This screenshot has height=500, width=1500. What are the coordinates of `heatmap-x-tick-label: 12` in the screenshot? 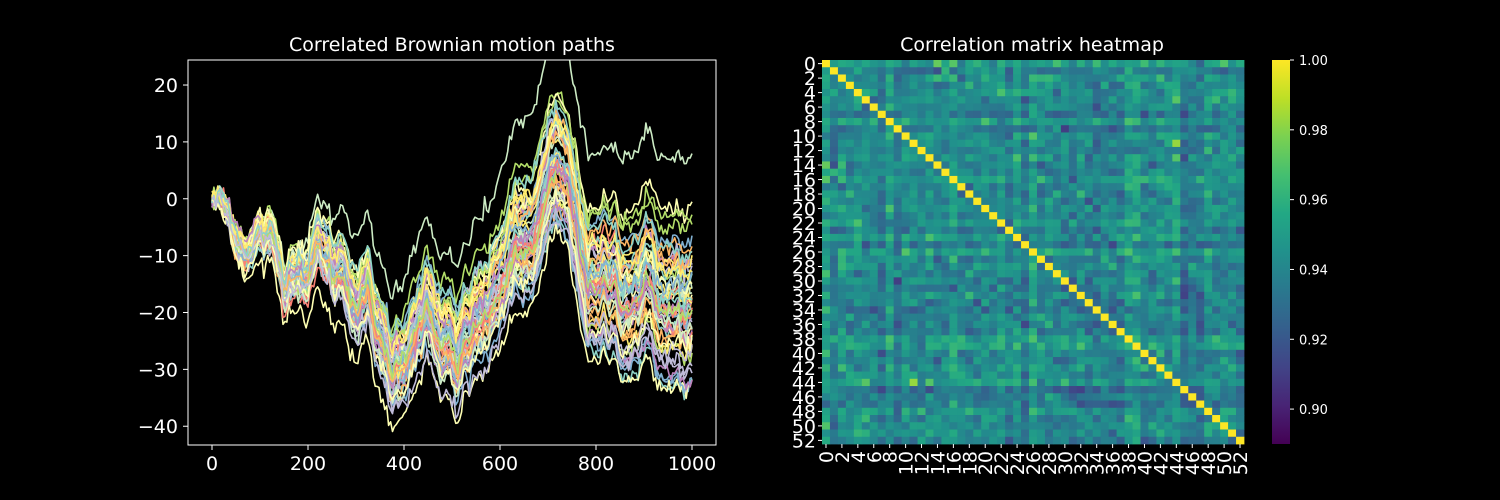 It's located at (923, 463).